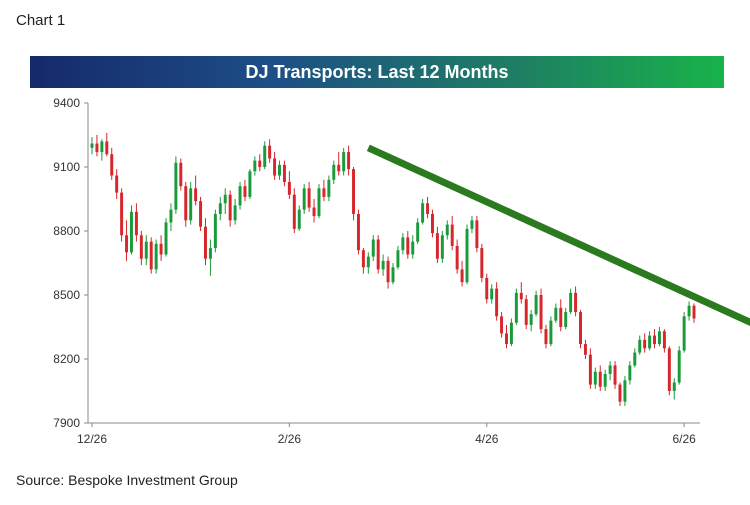 The image size is (750, 505). What do you see at coordinates (66, 231) in the screenshot?
I see `y-tick-label: 8800` at bounding box center [66, 231].